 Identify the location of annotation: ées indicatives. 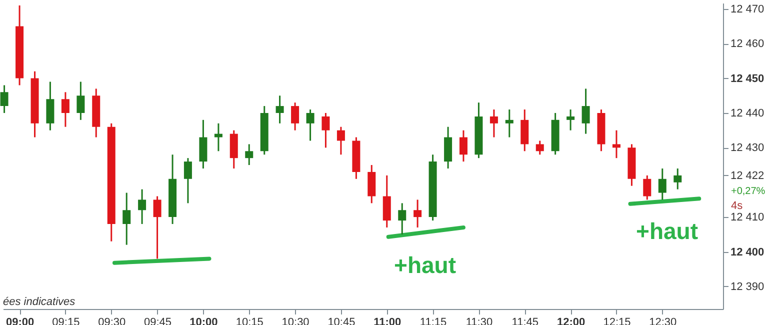
(39, 302).